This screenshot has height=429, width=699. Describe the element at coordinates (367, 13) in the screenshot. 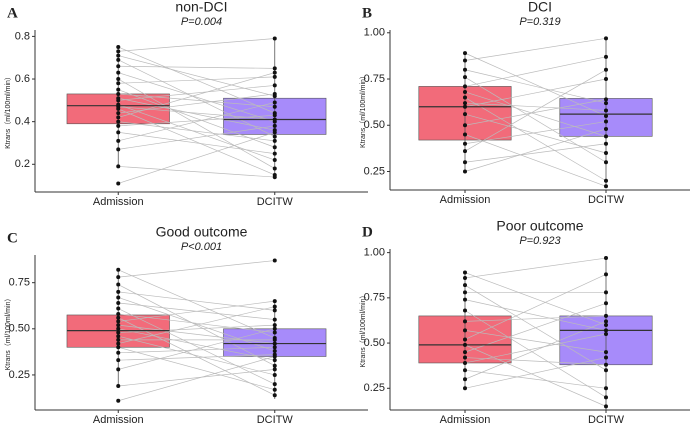

I see `panel-letter: B` at that location.